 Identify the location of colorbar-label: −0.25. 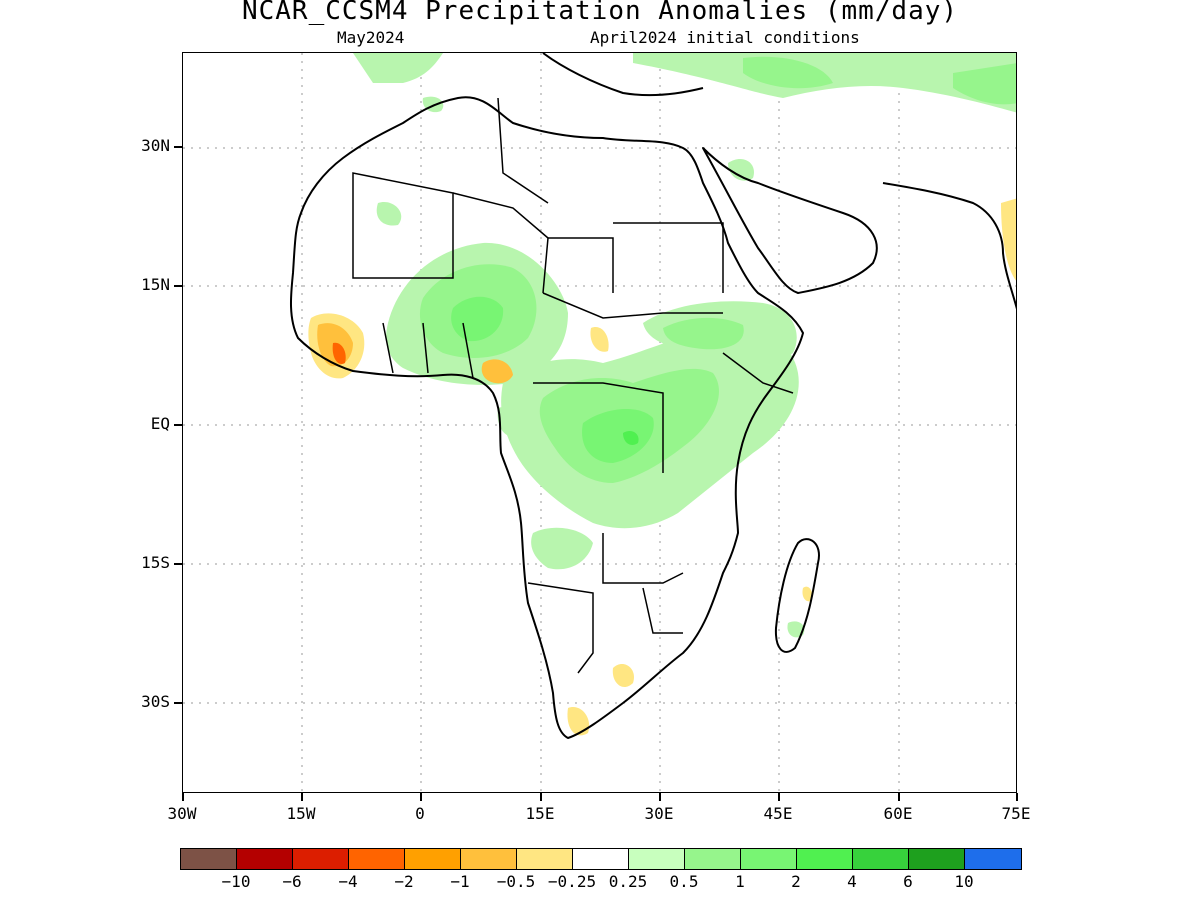
(572, 881).